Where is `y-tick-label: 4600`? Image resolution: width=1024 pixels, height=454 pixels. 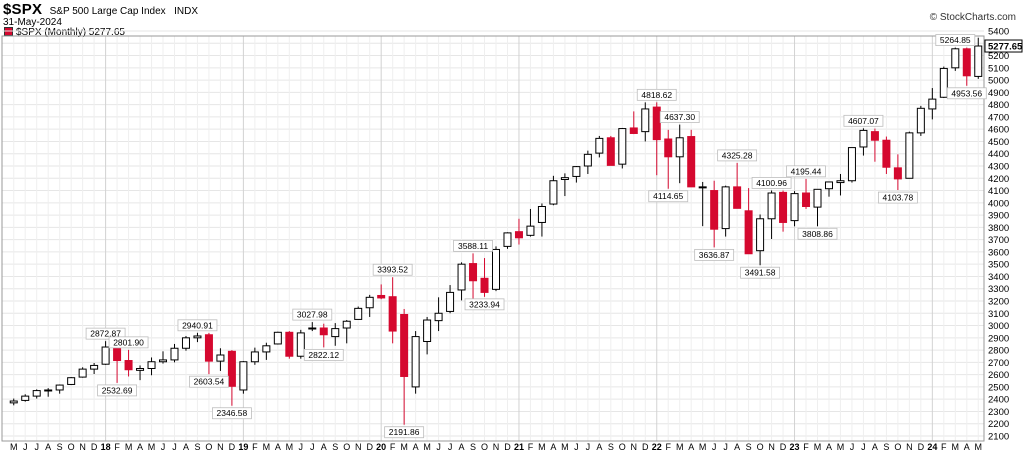
y-tick-label: 4600 is located at coordinates (998, 130).